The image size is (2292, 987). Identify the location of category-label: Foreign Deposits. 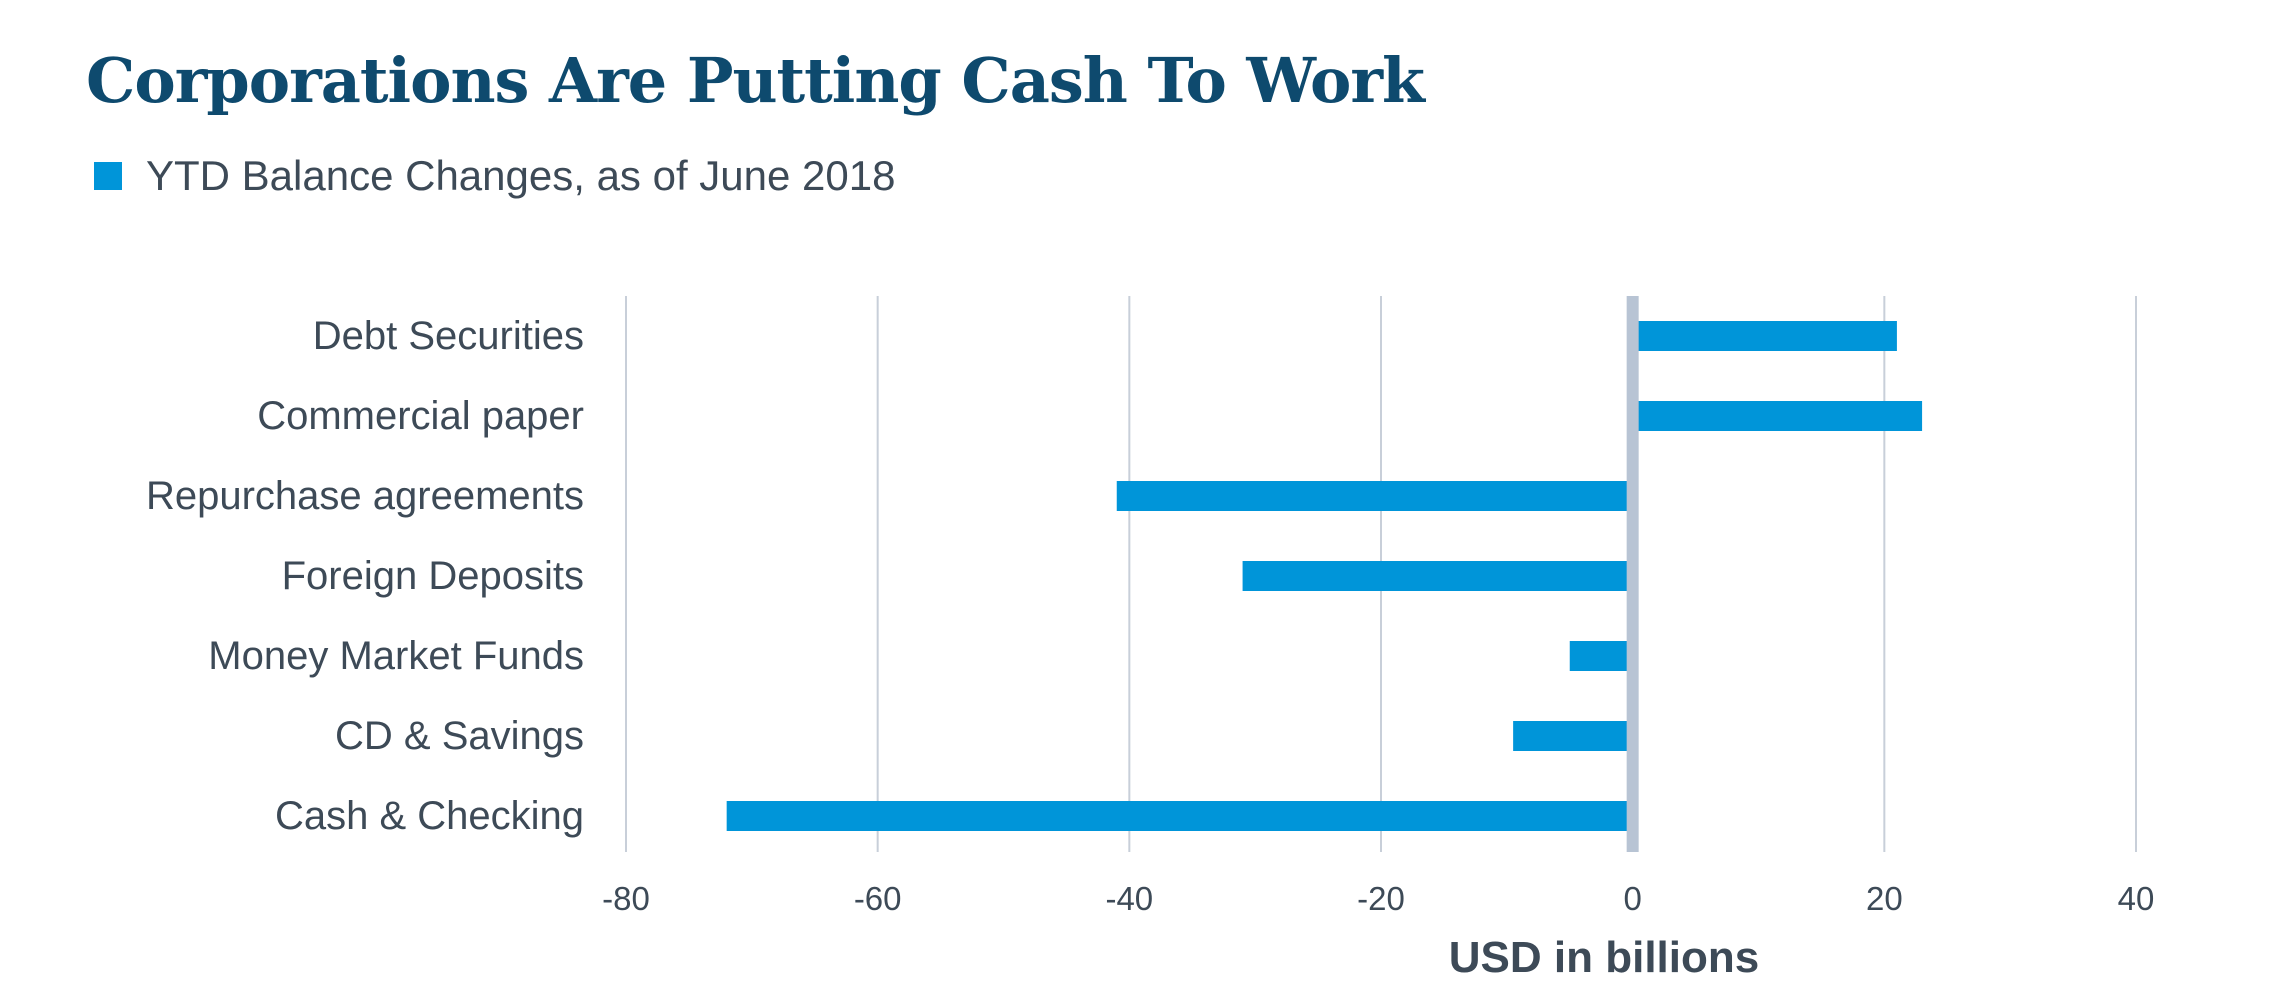
(433, 576).